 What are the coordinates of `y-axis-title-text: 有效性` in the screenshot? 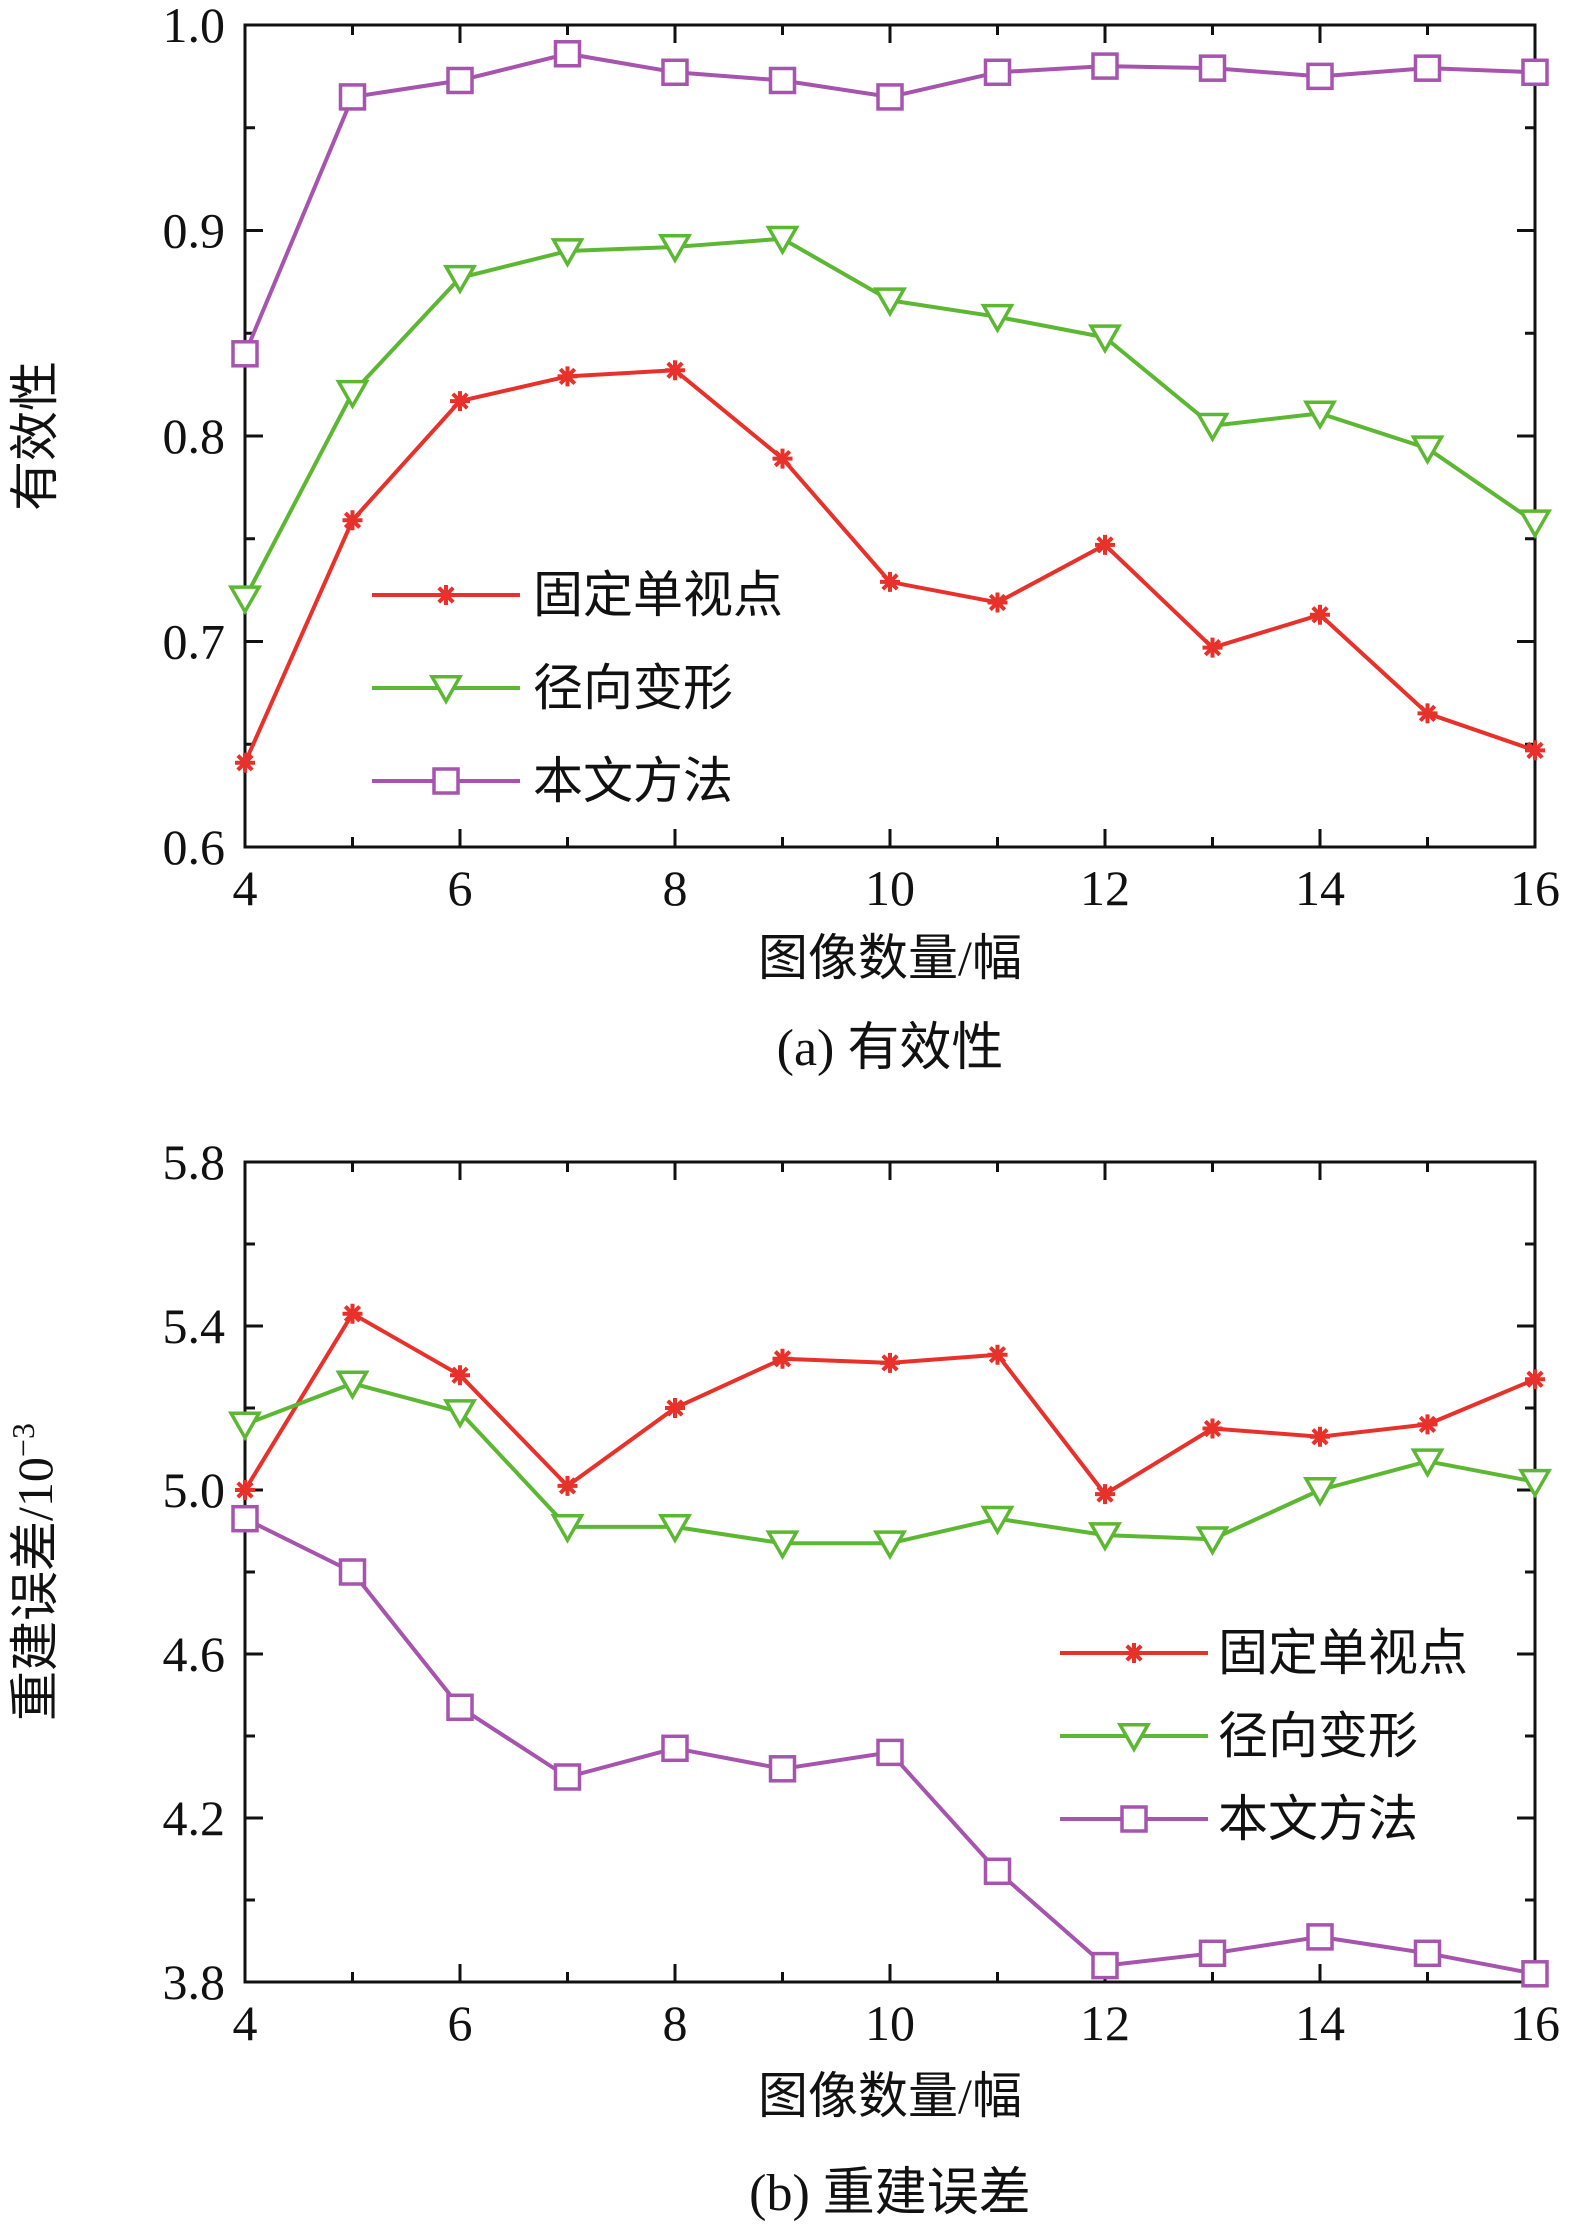 It's located at (35, 436).